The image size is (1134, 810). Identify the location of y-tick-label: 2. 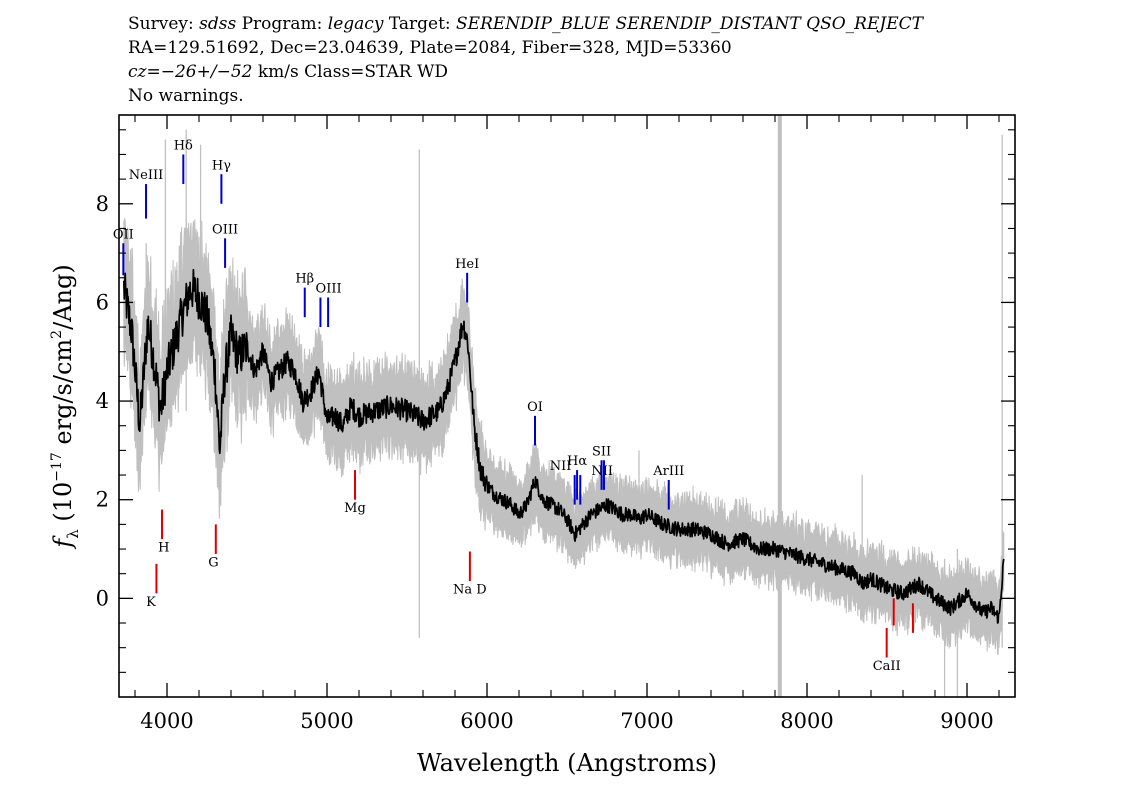
(102, 500).